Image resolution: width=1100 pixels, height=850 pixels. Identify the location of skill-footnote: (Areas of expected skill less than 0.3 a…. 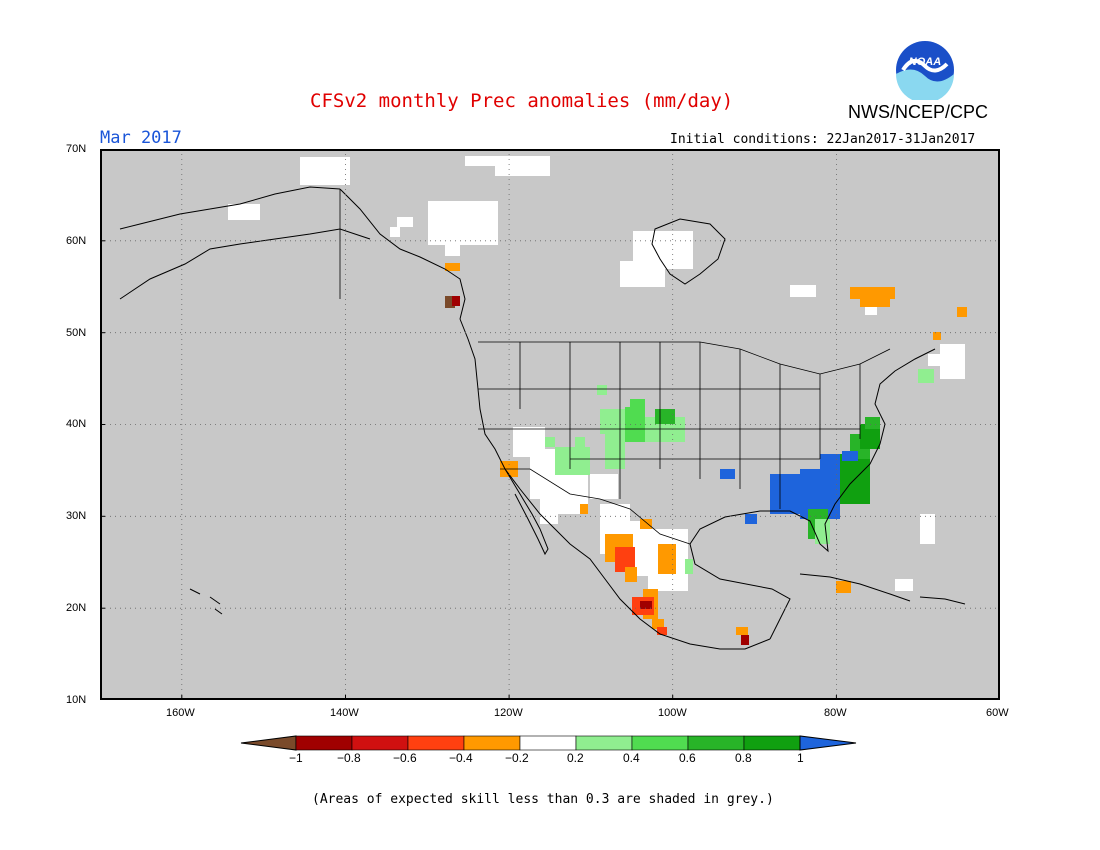
(543, 799).